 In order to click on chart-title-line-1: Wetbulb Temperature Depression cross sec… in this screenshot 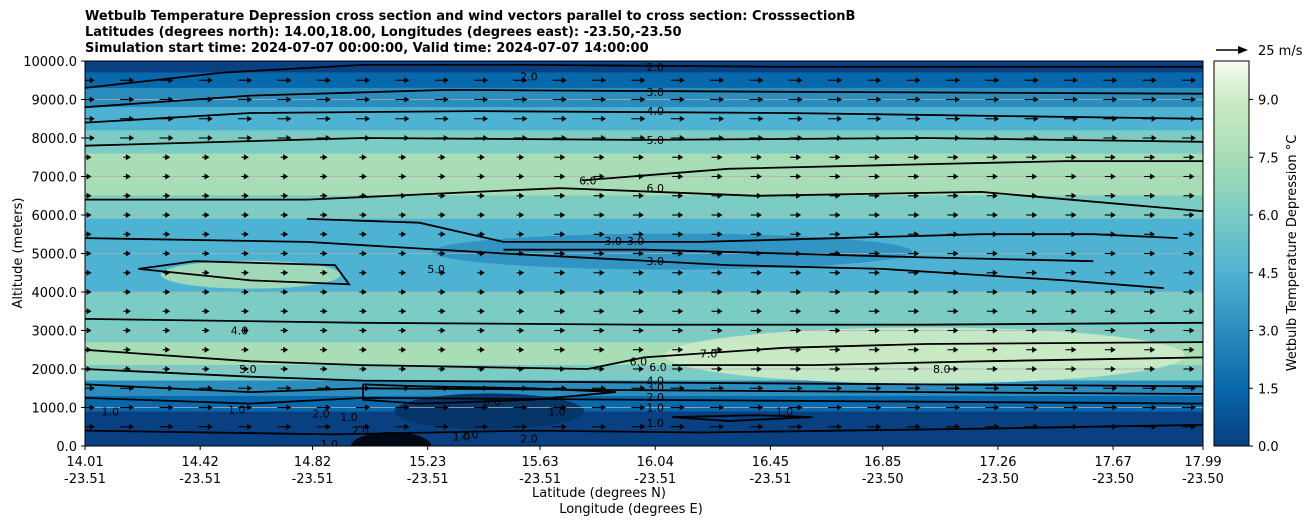, I will do `click(470, 16)`.